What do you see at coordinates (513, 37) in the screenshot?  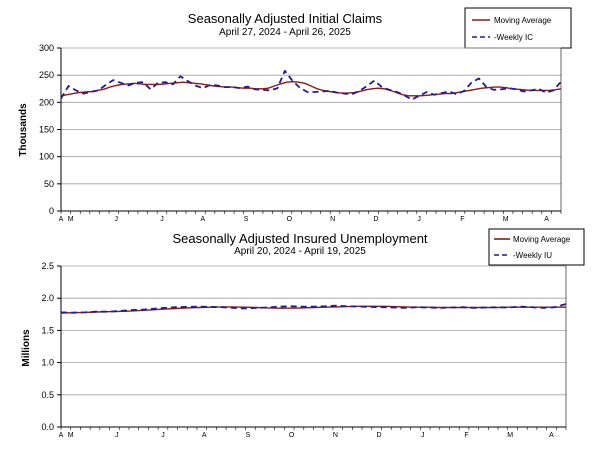 I see `legend-label-weekly: -Weekly IC` at bounding box center [513, 37].